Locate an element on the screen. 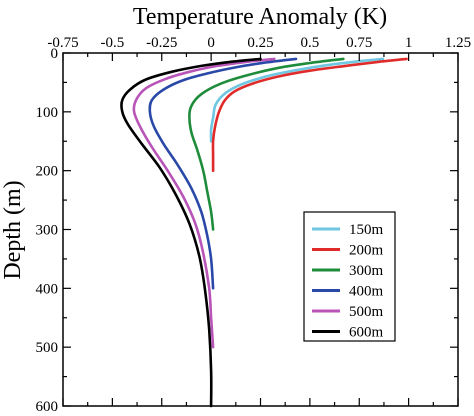 This screenshot has width=474, height=416. x-tick-label: 0.25 is located at coordinates (260, 43).